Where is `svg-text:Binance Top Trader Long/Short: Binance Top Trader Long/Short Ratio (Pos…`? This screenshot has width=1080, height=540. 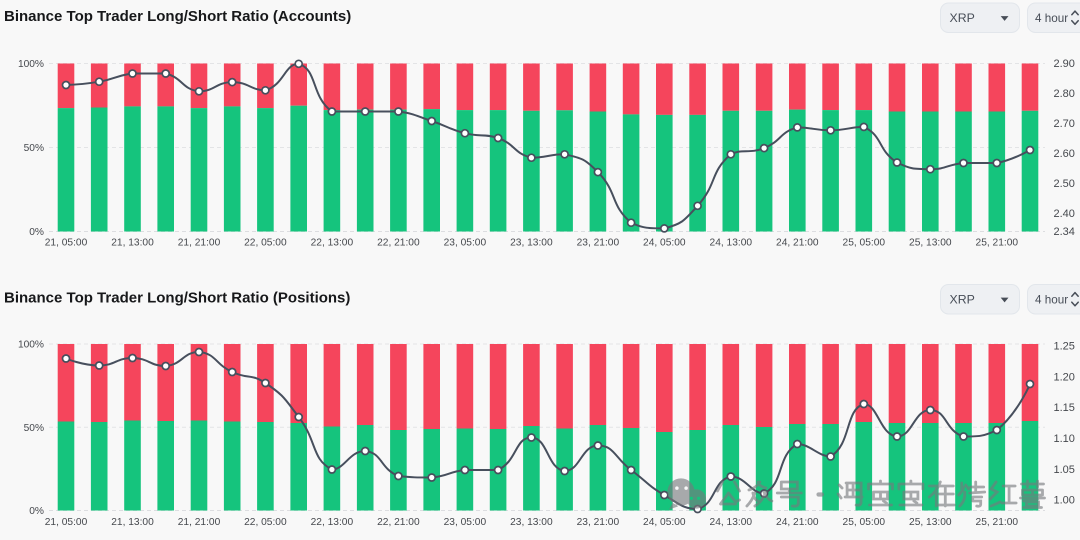 svg-text:Binance Top Trader Long/Short: Binance Top Trader Long/Short Ratio (Pos… is located at coordinates (177, 298).